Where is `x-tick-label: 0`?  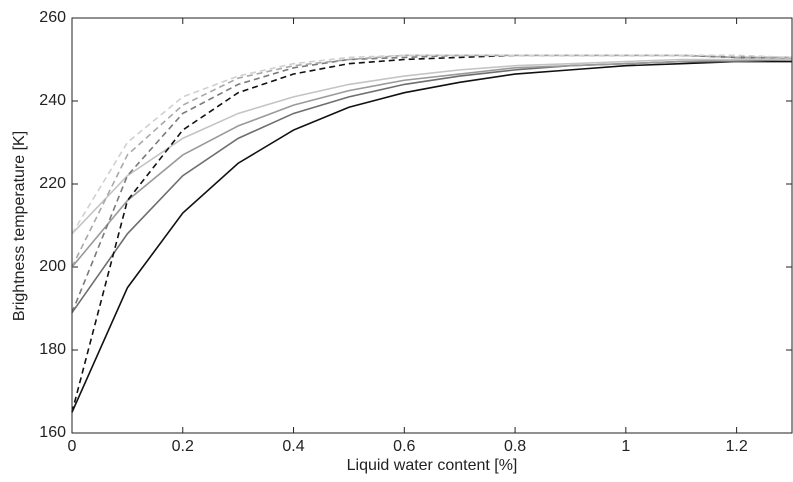
x-tick-label: 0 is located at coordinates (72, 446).